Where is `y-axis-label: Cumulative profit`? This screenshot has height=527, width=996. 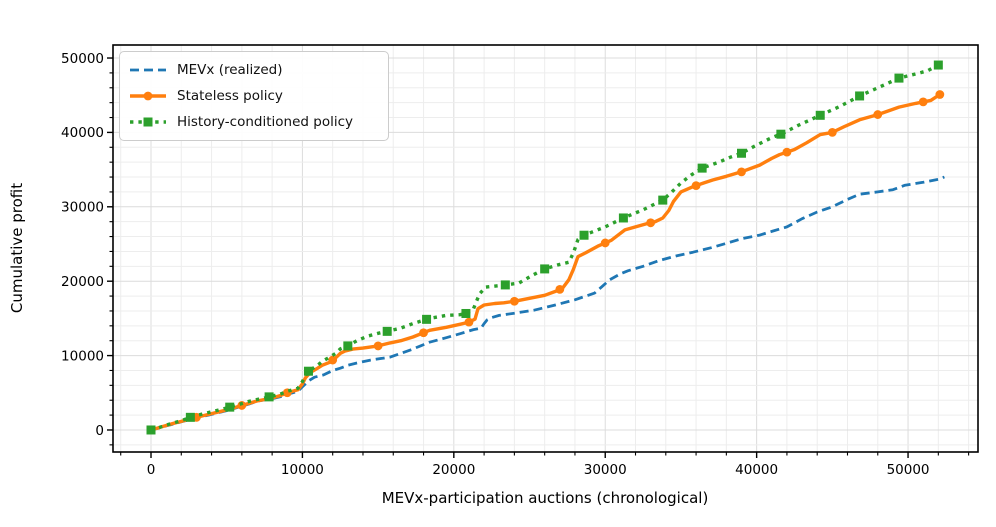
y-axis-label: Cumulative profit is located at coordinates (17, 248).